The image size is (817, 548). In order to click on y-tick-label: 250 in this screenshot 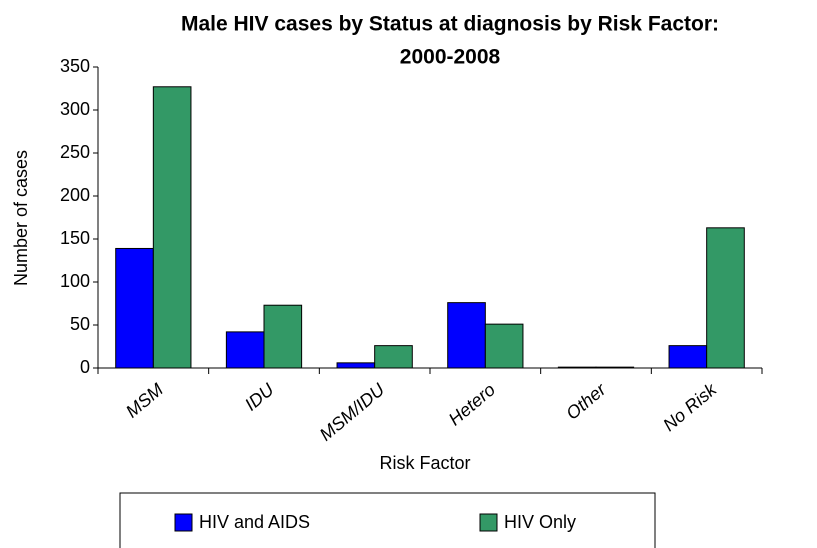, I will do `click(75, 152)`.